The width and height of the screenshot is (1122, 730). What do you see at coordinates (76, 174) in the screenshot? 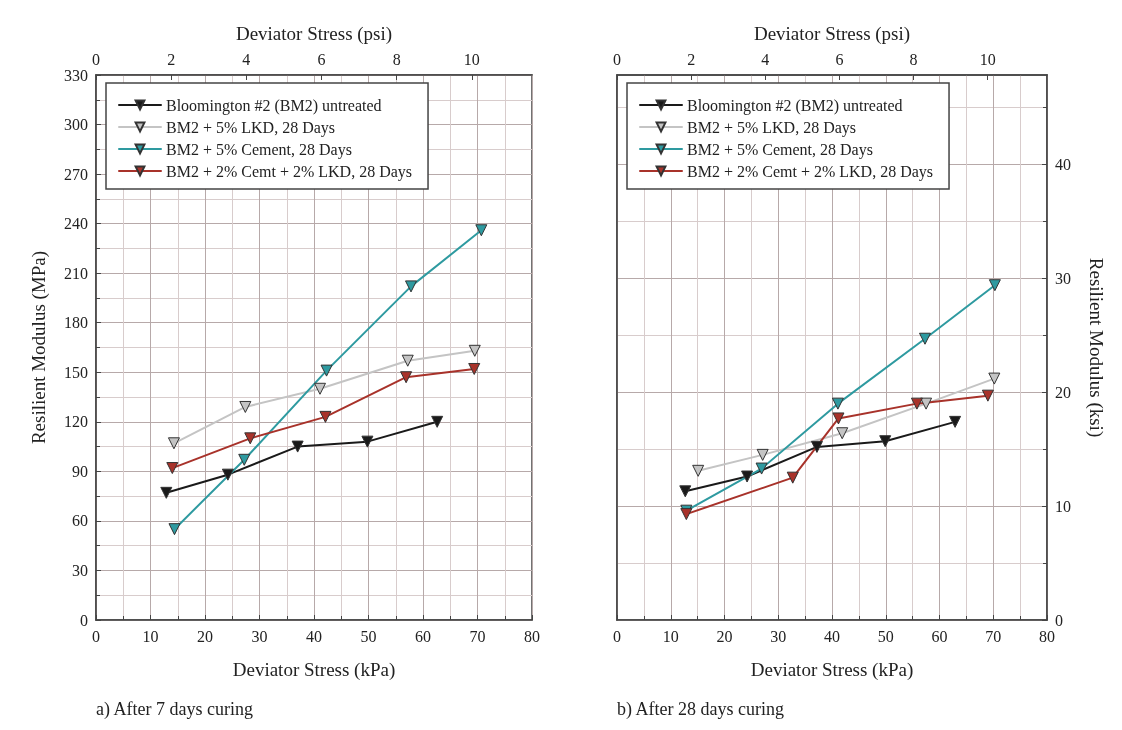
I see `y-tick-label: 270` at bounding box center [76, 174].